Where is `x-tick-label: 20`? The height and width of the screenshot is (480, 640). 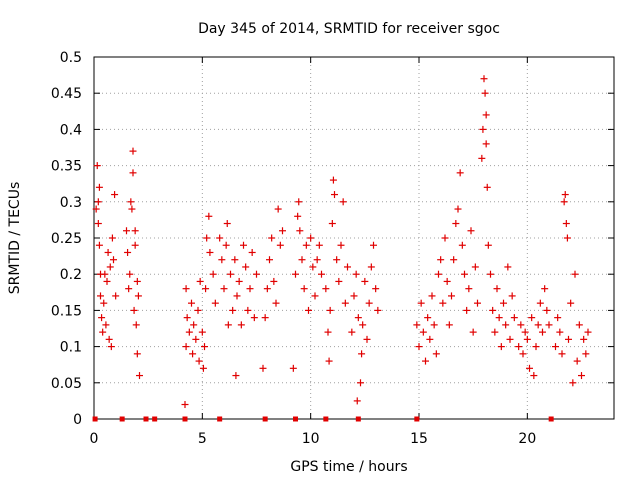 x-tick-label: 20 is located at coordinates (527, 439).